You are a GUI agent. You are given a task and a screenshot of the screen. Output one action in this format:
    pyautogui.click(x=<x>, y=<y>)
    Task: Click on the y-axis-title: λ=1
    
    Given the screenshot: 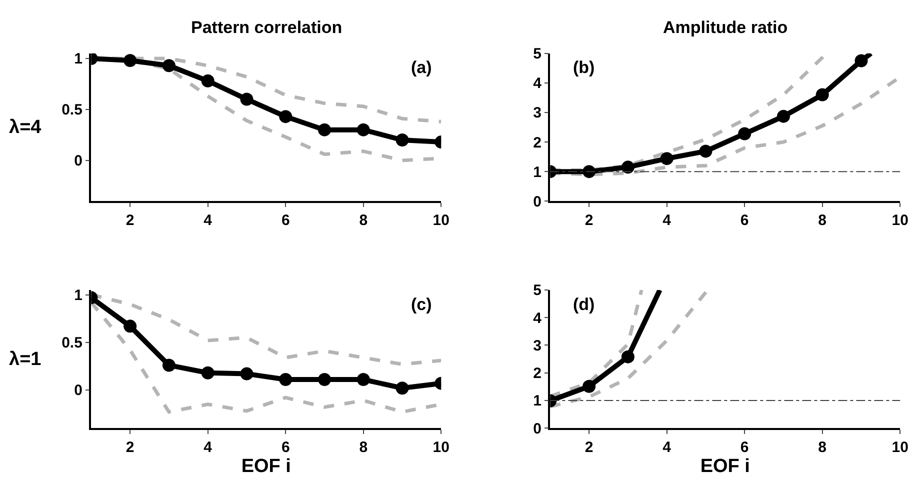 What is the action you would take?
    pyautogui.click(x=25, y=359)
    